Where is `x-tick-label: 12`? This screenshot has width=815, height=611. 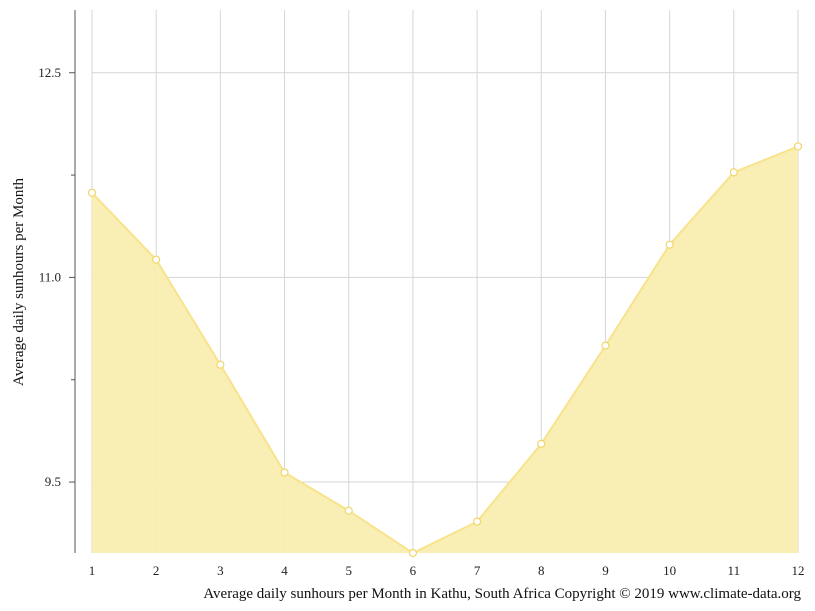 x-tick-label: 12 is located at coordinates (798, 570).